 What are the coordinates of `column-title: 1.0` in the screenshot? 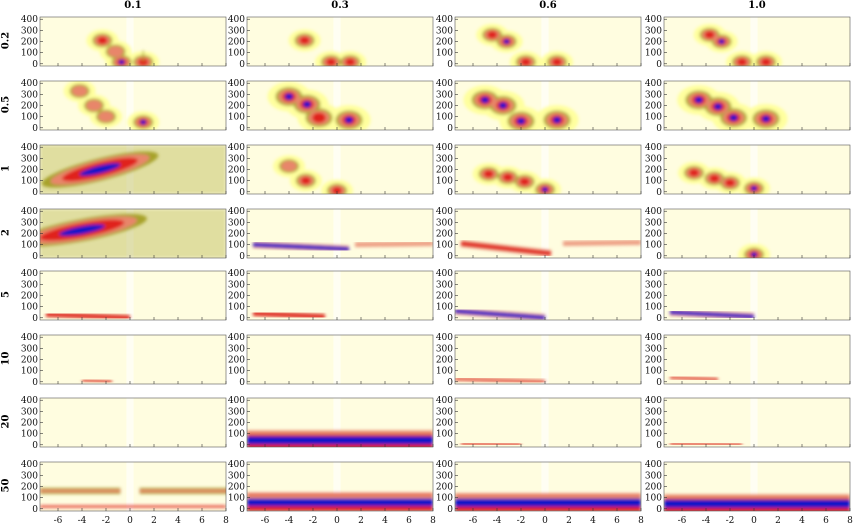 It's located at (757, 5).